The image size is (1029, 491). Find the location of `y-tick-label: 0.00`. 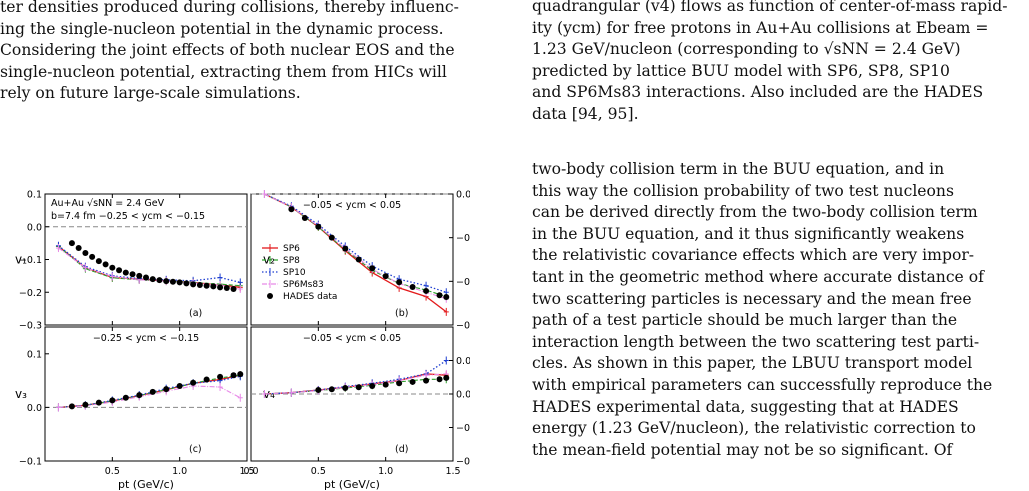

y-tick-label: 0.00 is located at coordinates (463, 395).